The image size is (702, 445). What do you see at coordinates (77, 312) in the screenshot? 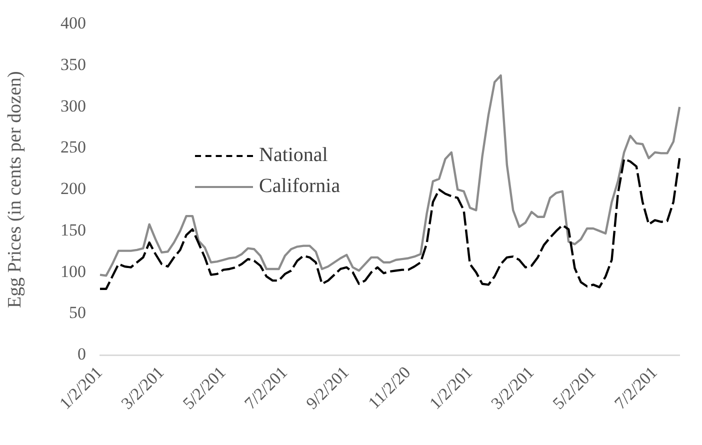
I see `y-tick-label: 50` at bounding box center [77, 312].